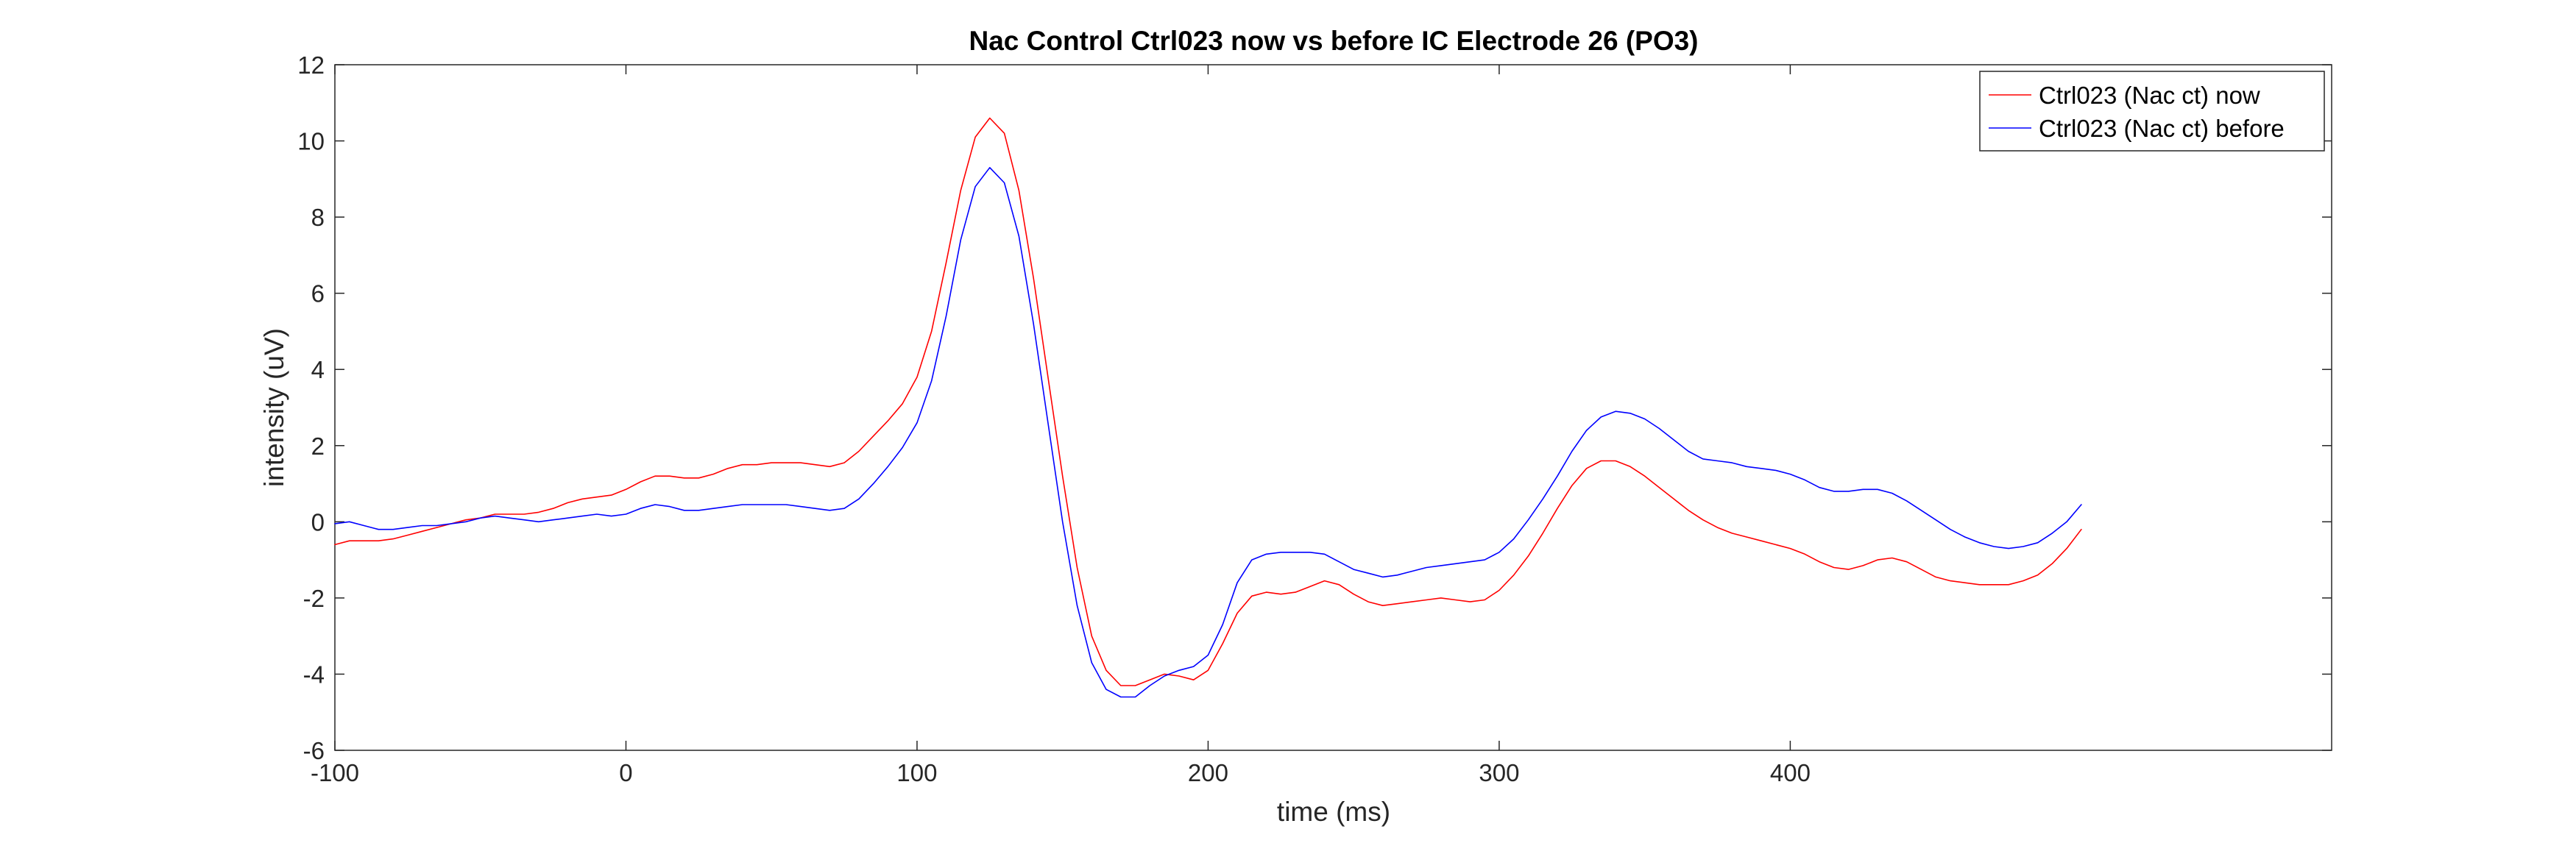 This screenshot has width=2576, height=843. I want to click on x-tick-label: 100, so click(916, 772).